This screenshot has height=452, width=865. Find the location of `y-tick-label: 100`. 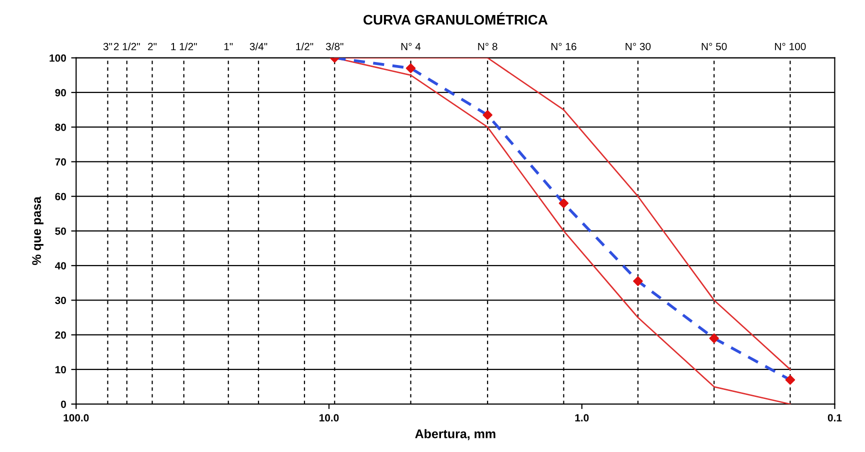

y-tick-label: 100 is located at coordinates (58, 58).